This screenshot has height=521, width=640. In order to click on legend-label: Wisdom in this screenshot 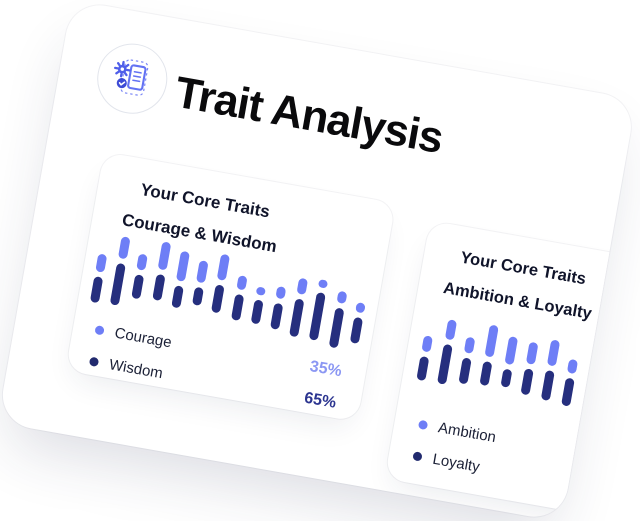, I will do `click(136, 368)`.